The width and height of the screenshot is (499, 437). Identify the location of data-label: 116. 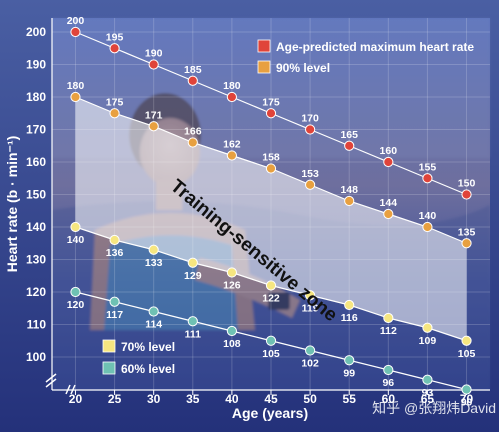
(349, 318).